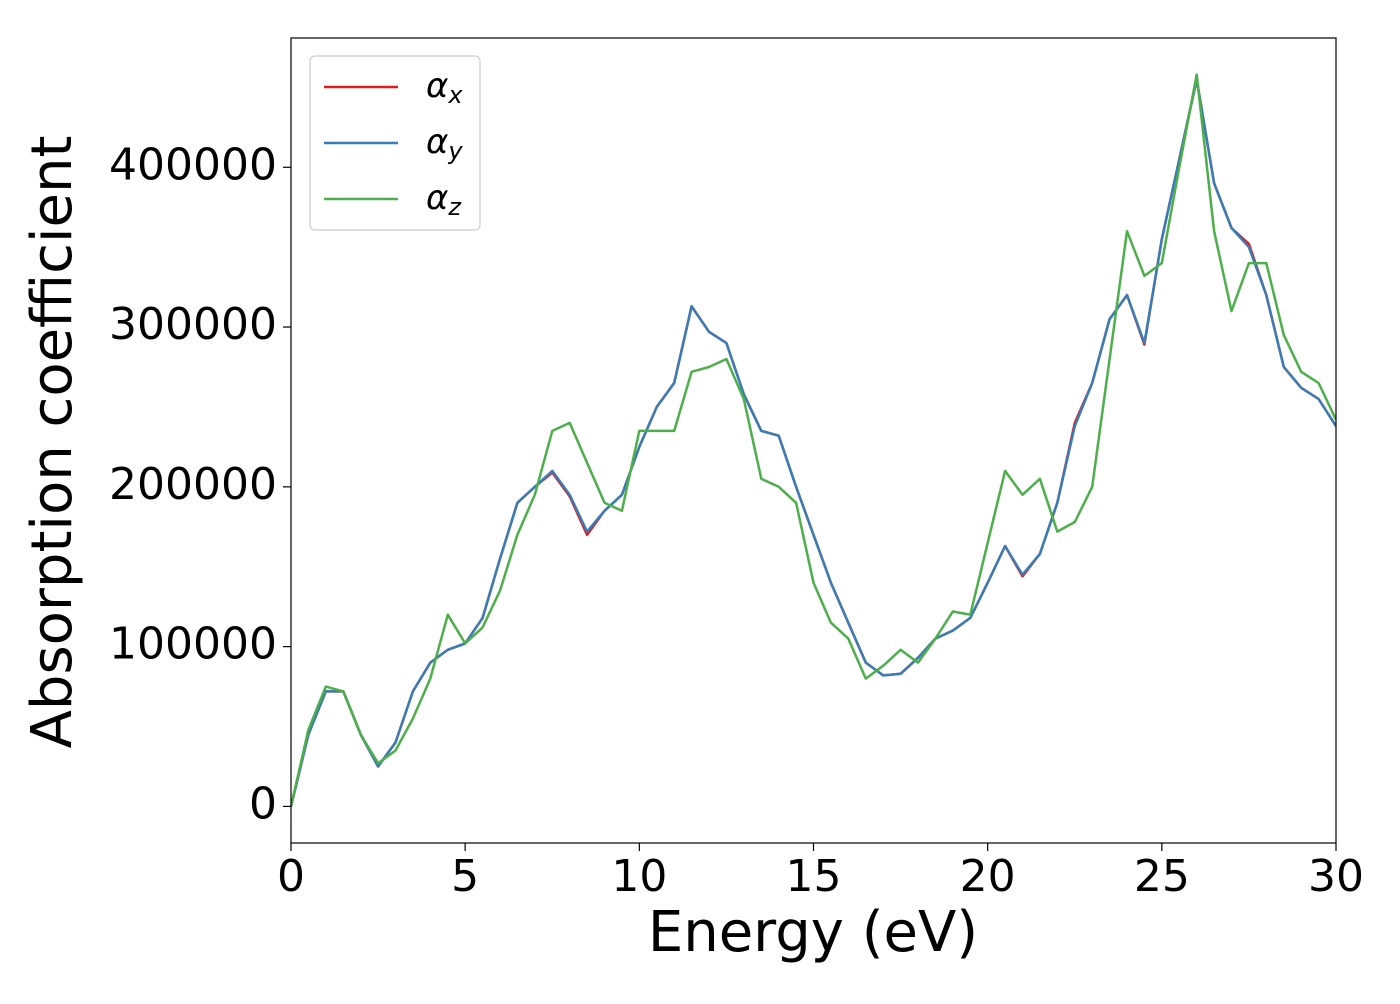 The height and width of the screenshot is (1004, 1400). What do you see at coordinates (813, 932) in the screenshot?
I see `x-axis-label: Energy (eV)` at bounding box center [813, 932].